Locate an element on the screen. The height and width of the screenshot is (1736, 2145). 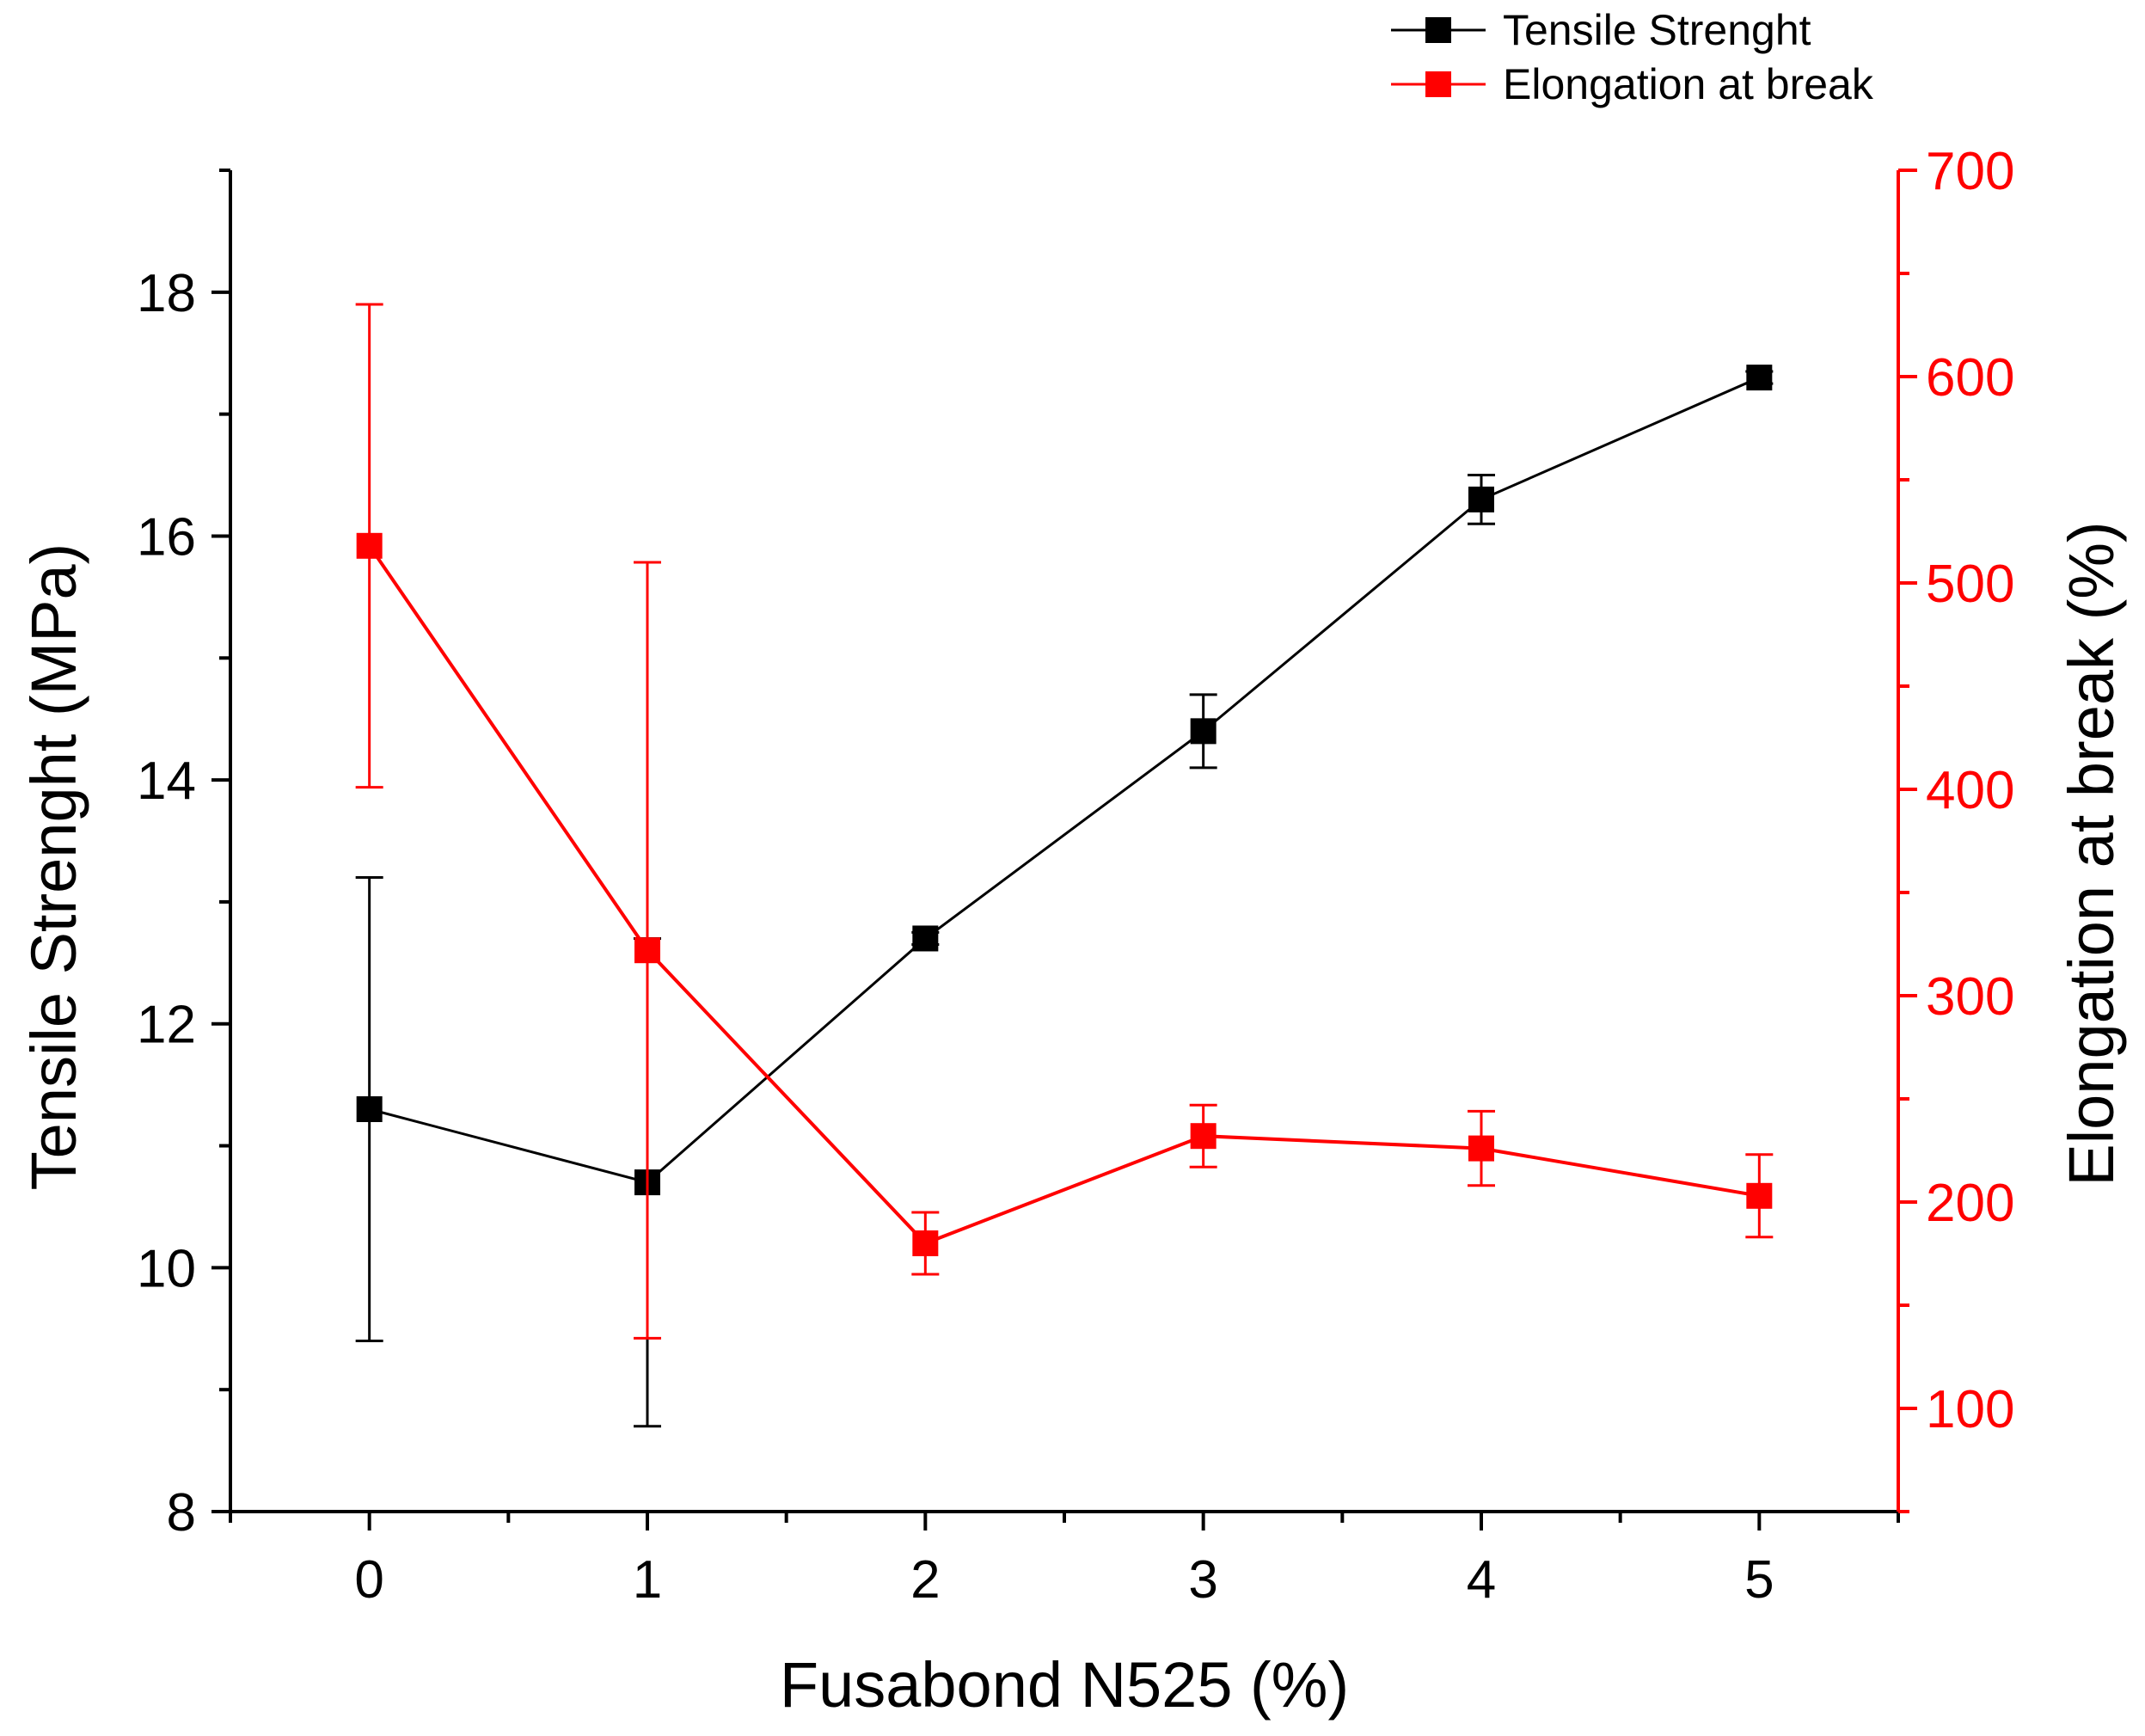
y-right-tick-label: 600 is located at coordinates (1970, 378).